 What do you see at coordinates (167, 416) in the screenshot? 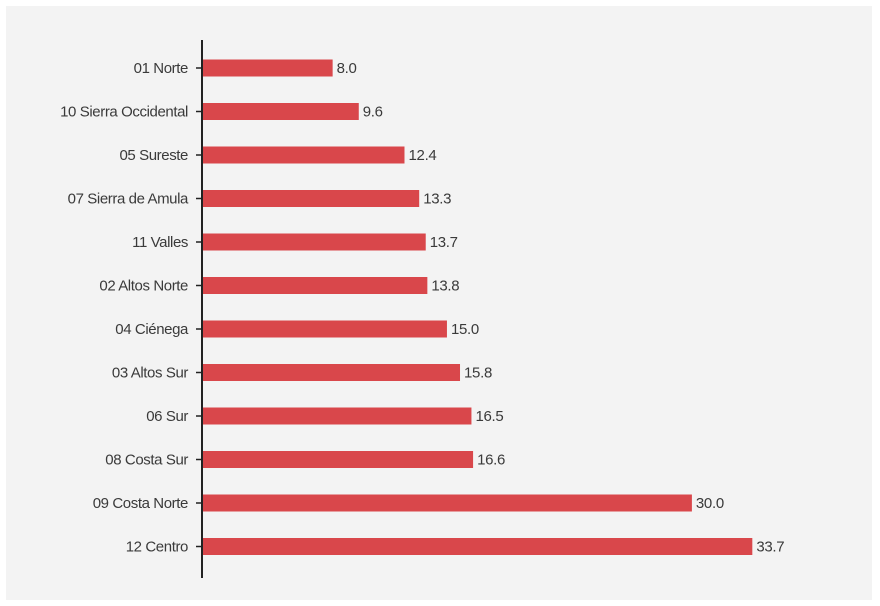
I see `category-label: 06 Sur` at bounding box center [167, 416].